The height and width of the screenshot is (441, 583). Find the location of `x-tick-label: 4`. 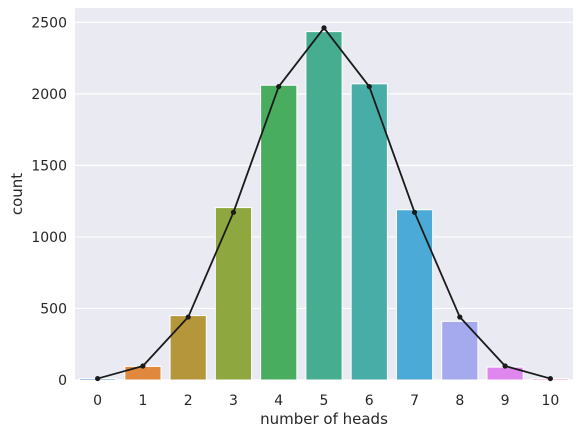

x-tick-label: 4 is located at coordinates (278, 401).